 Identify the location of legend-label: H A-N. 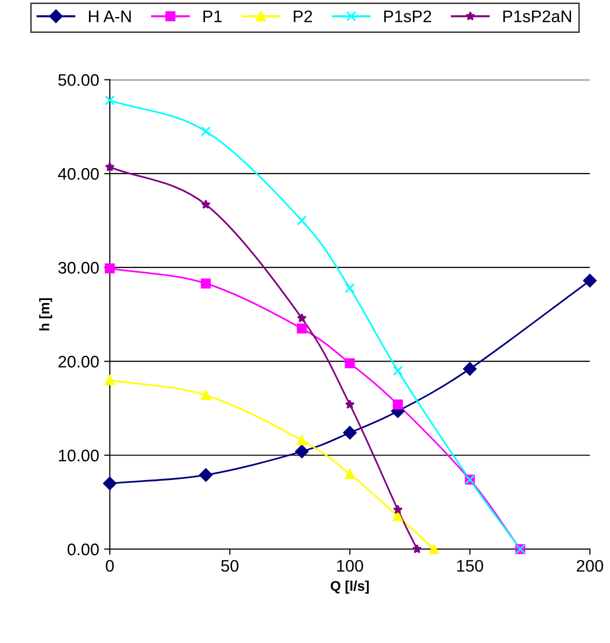
(110, 16).